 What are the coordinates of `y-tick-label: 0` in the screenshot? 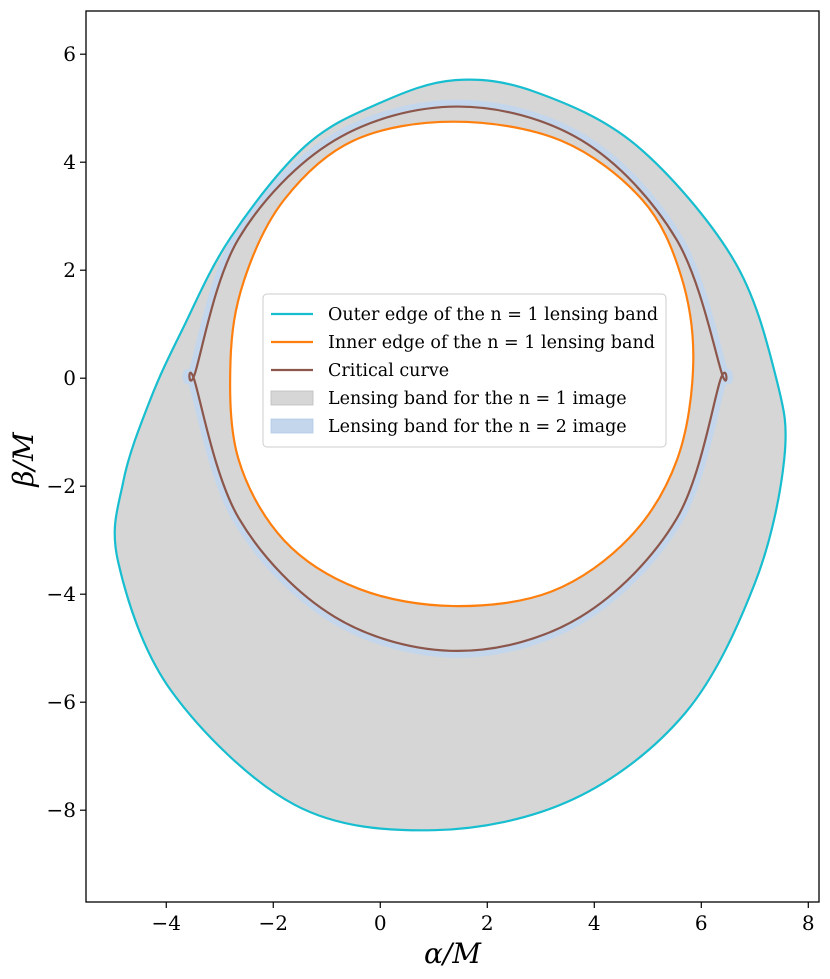 It's located at (69, 378).